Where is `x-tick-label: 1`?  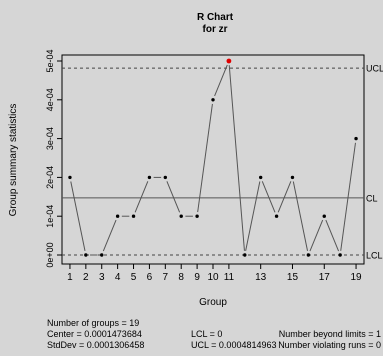
x-tick-label: 1 is located at coordinates (70, 277).